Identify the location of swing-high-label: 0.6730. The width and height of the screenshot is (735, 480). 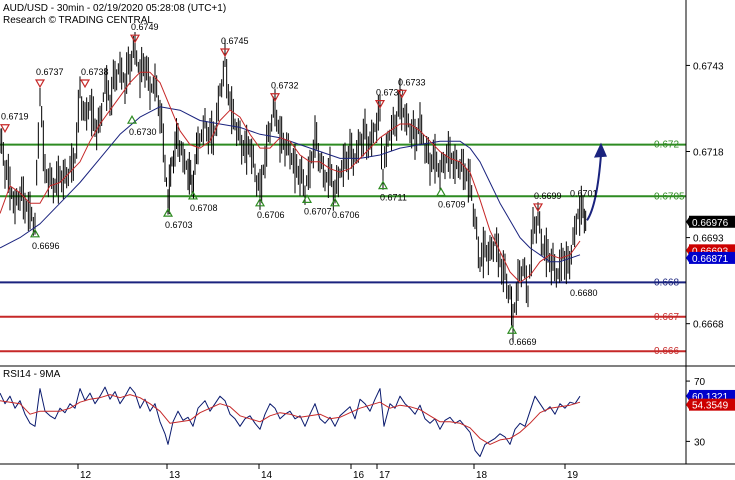
(390, 93).